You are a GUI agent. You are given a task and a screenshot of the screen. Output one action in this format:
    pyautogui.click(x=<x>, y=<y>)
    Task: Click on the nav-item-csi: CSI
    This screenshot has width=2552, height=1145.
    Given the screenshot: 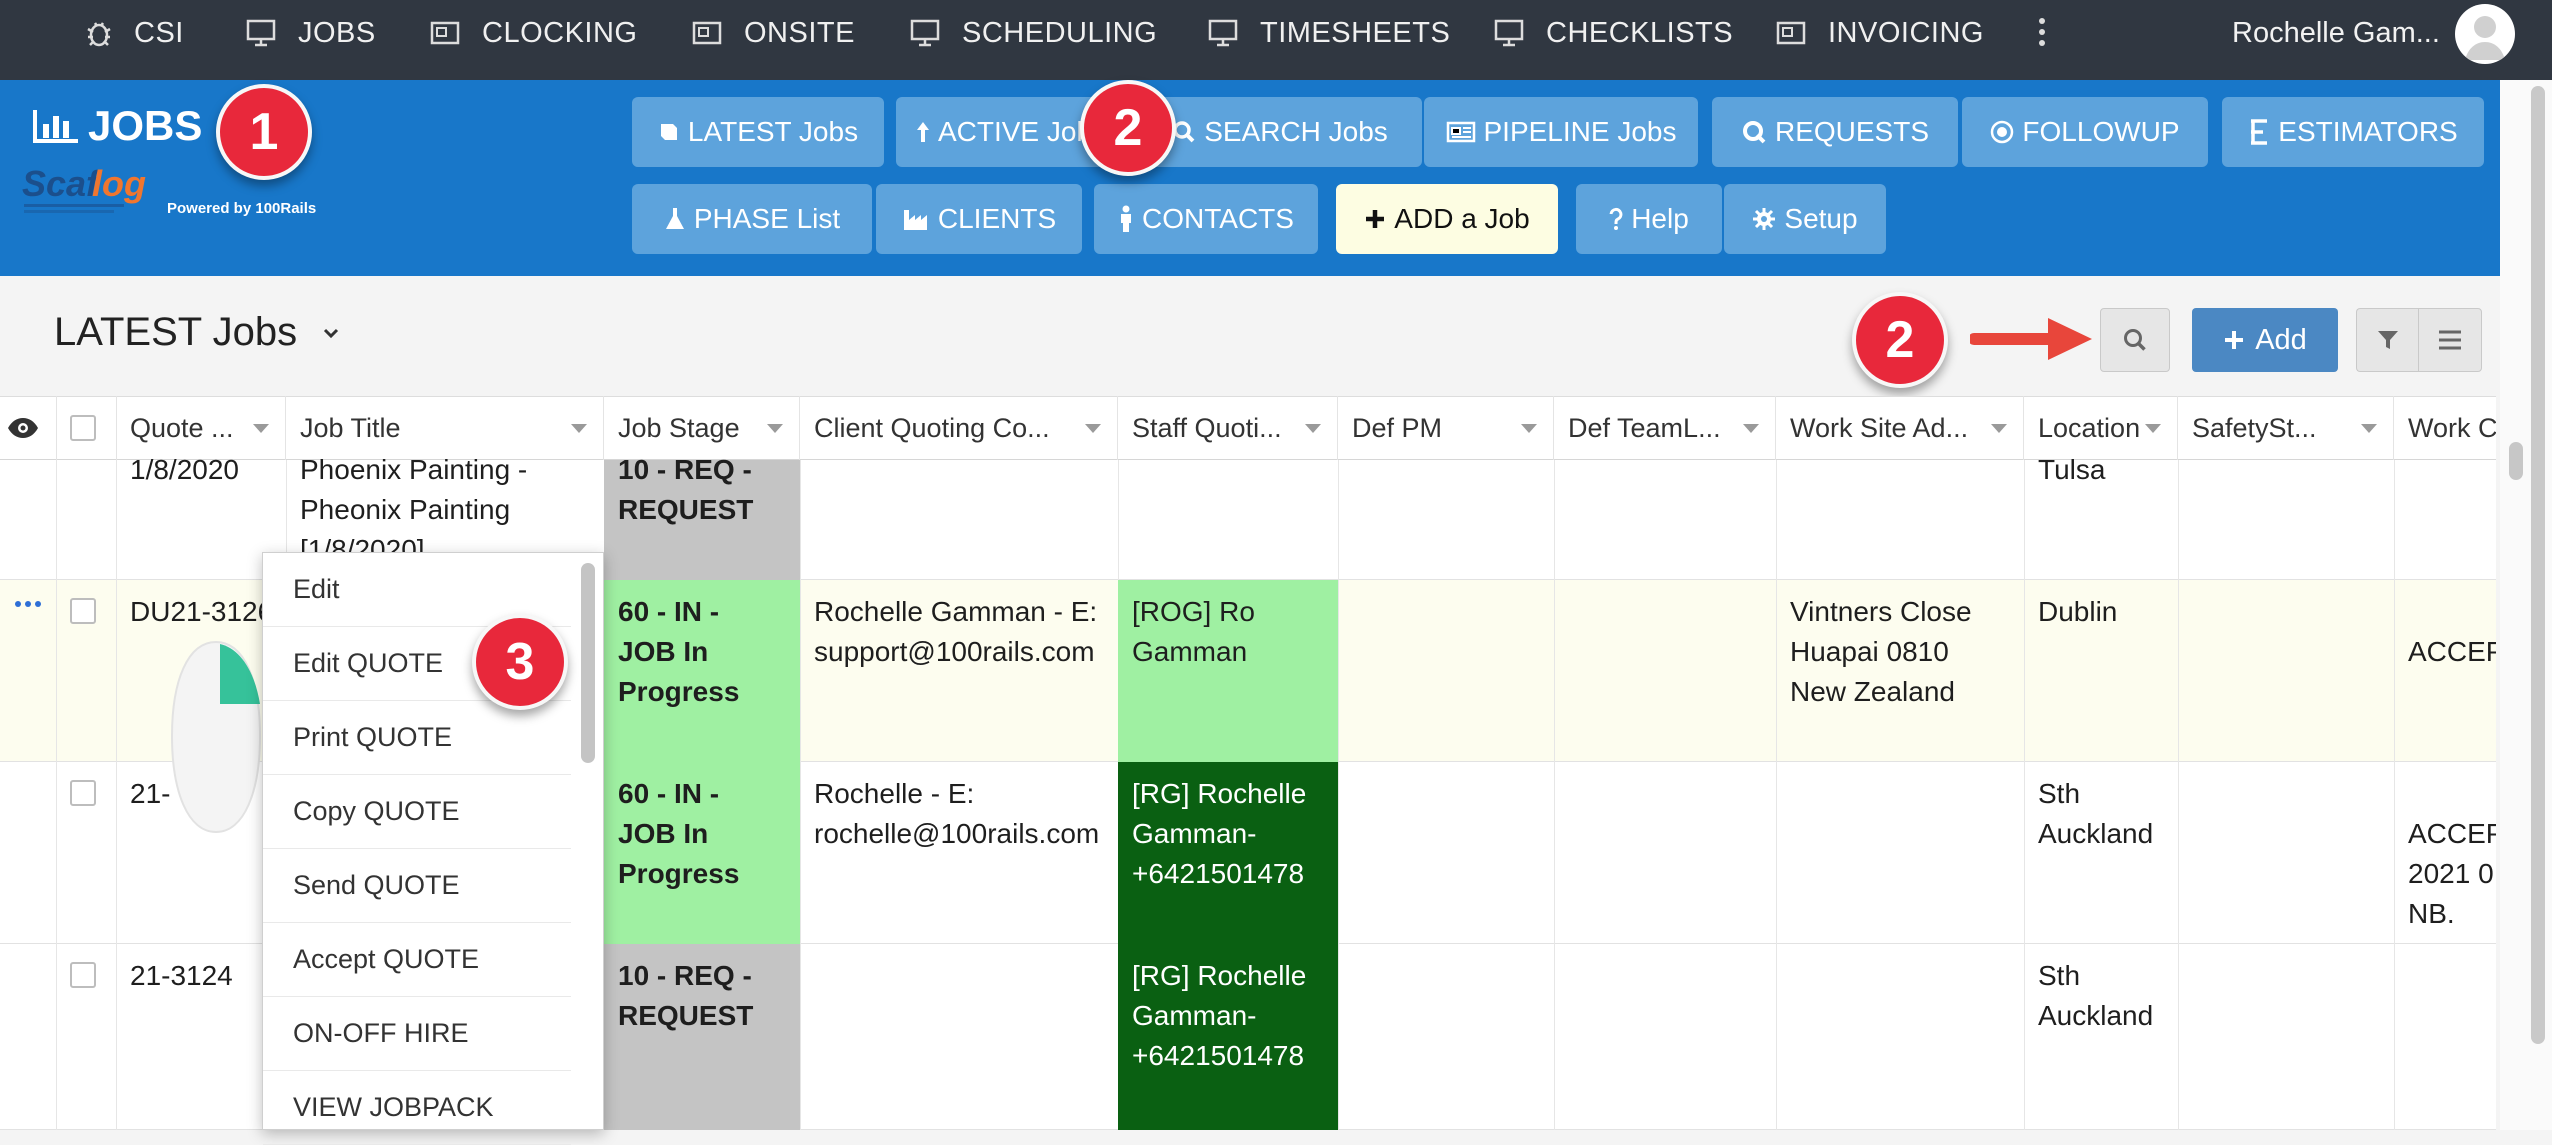 What is the action you would take?
    pyautogui.click(x=135, y=33)
    